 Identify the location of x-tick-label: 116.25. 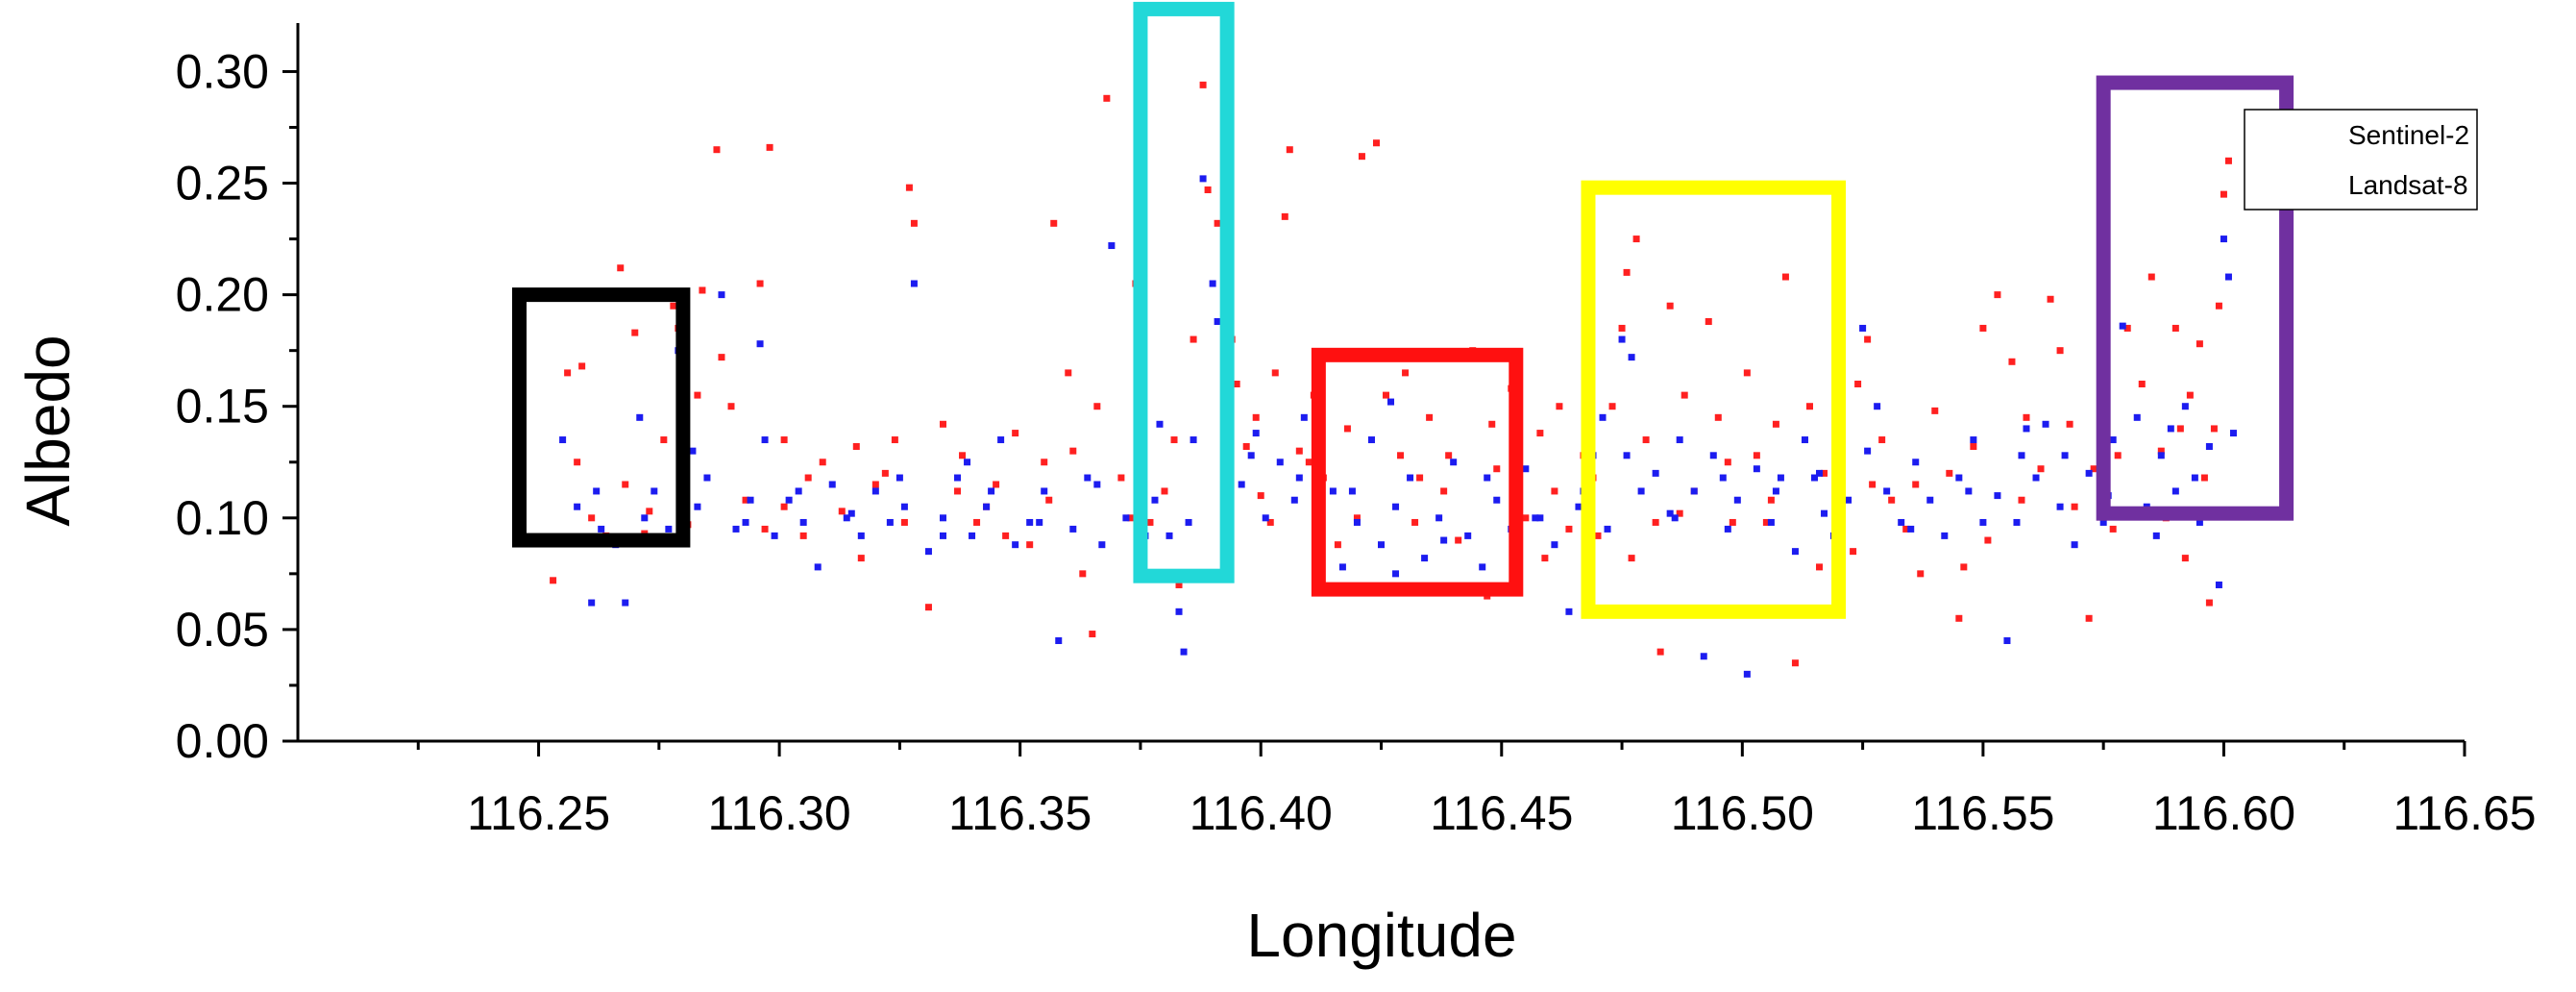
(538, 813).